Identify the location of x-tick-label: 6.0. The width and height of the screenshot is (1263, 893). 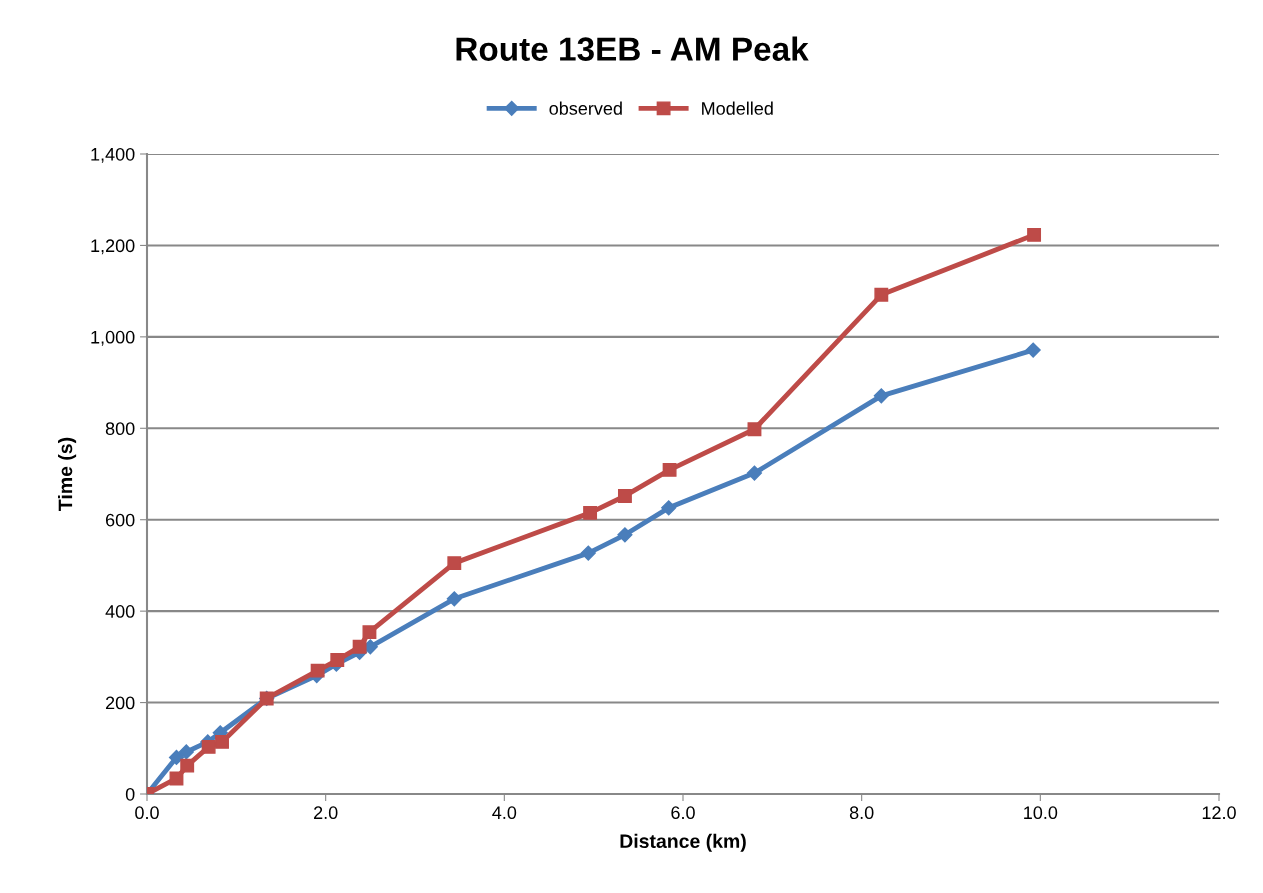
(683, 813).